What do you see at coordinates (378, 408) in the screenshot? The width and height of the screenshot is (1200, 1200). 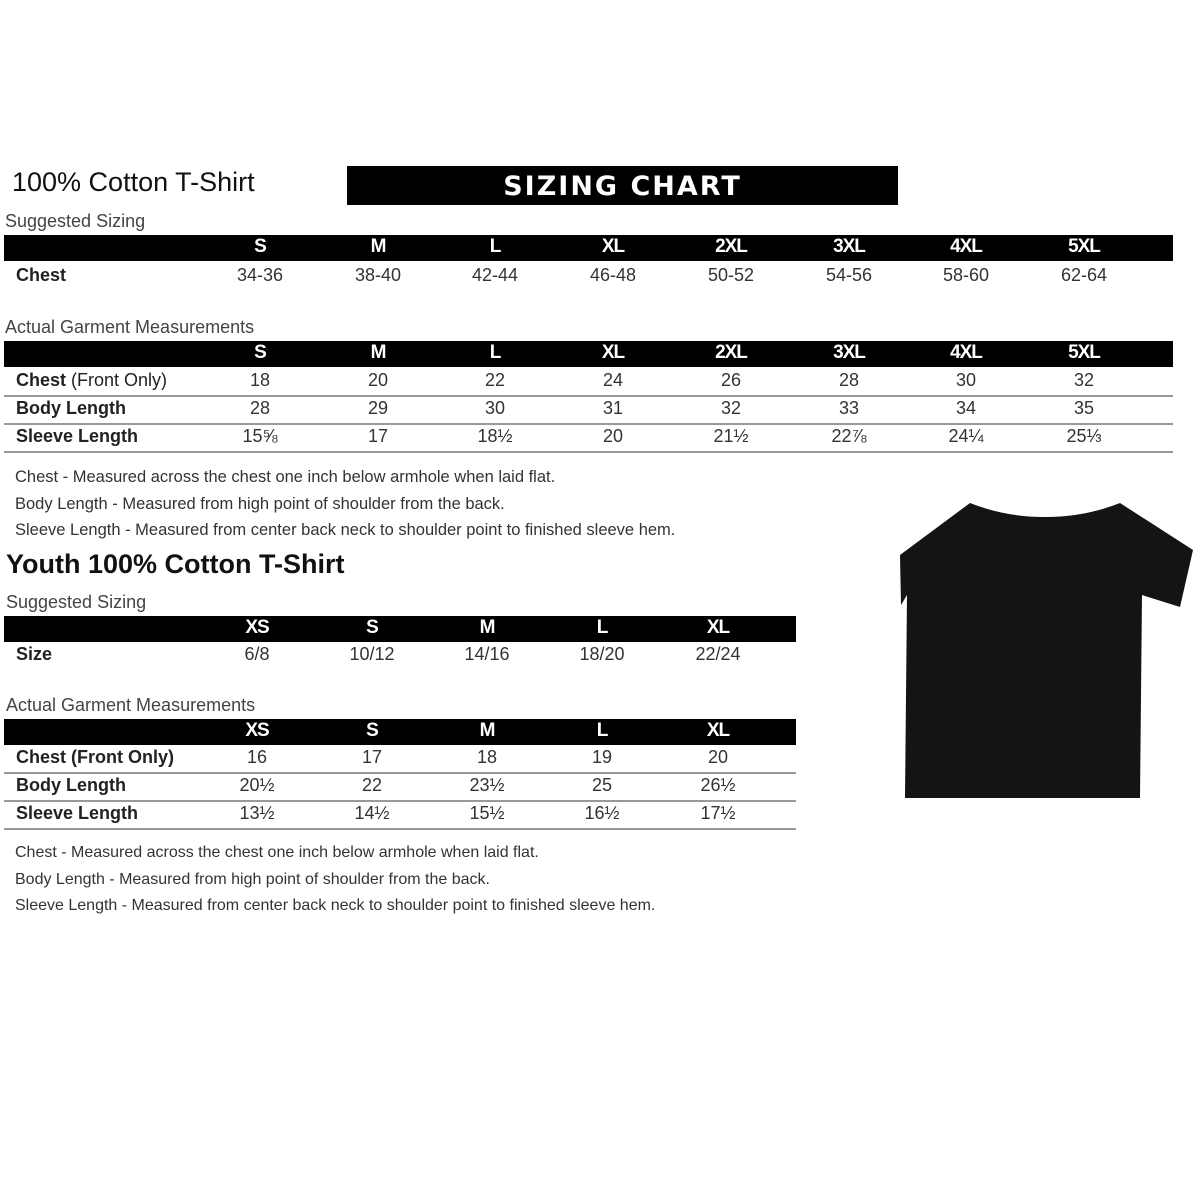 I see `table-cell: 29` at bounding box center [378, 408].